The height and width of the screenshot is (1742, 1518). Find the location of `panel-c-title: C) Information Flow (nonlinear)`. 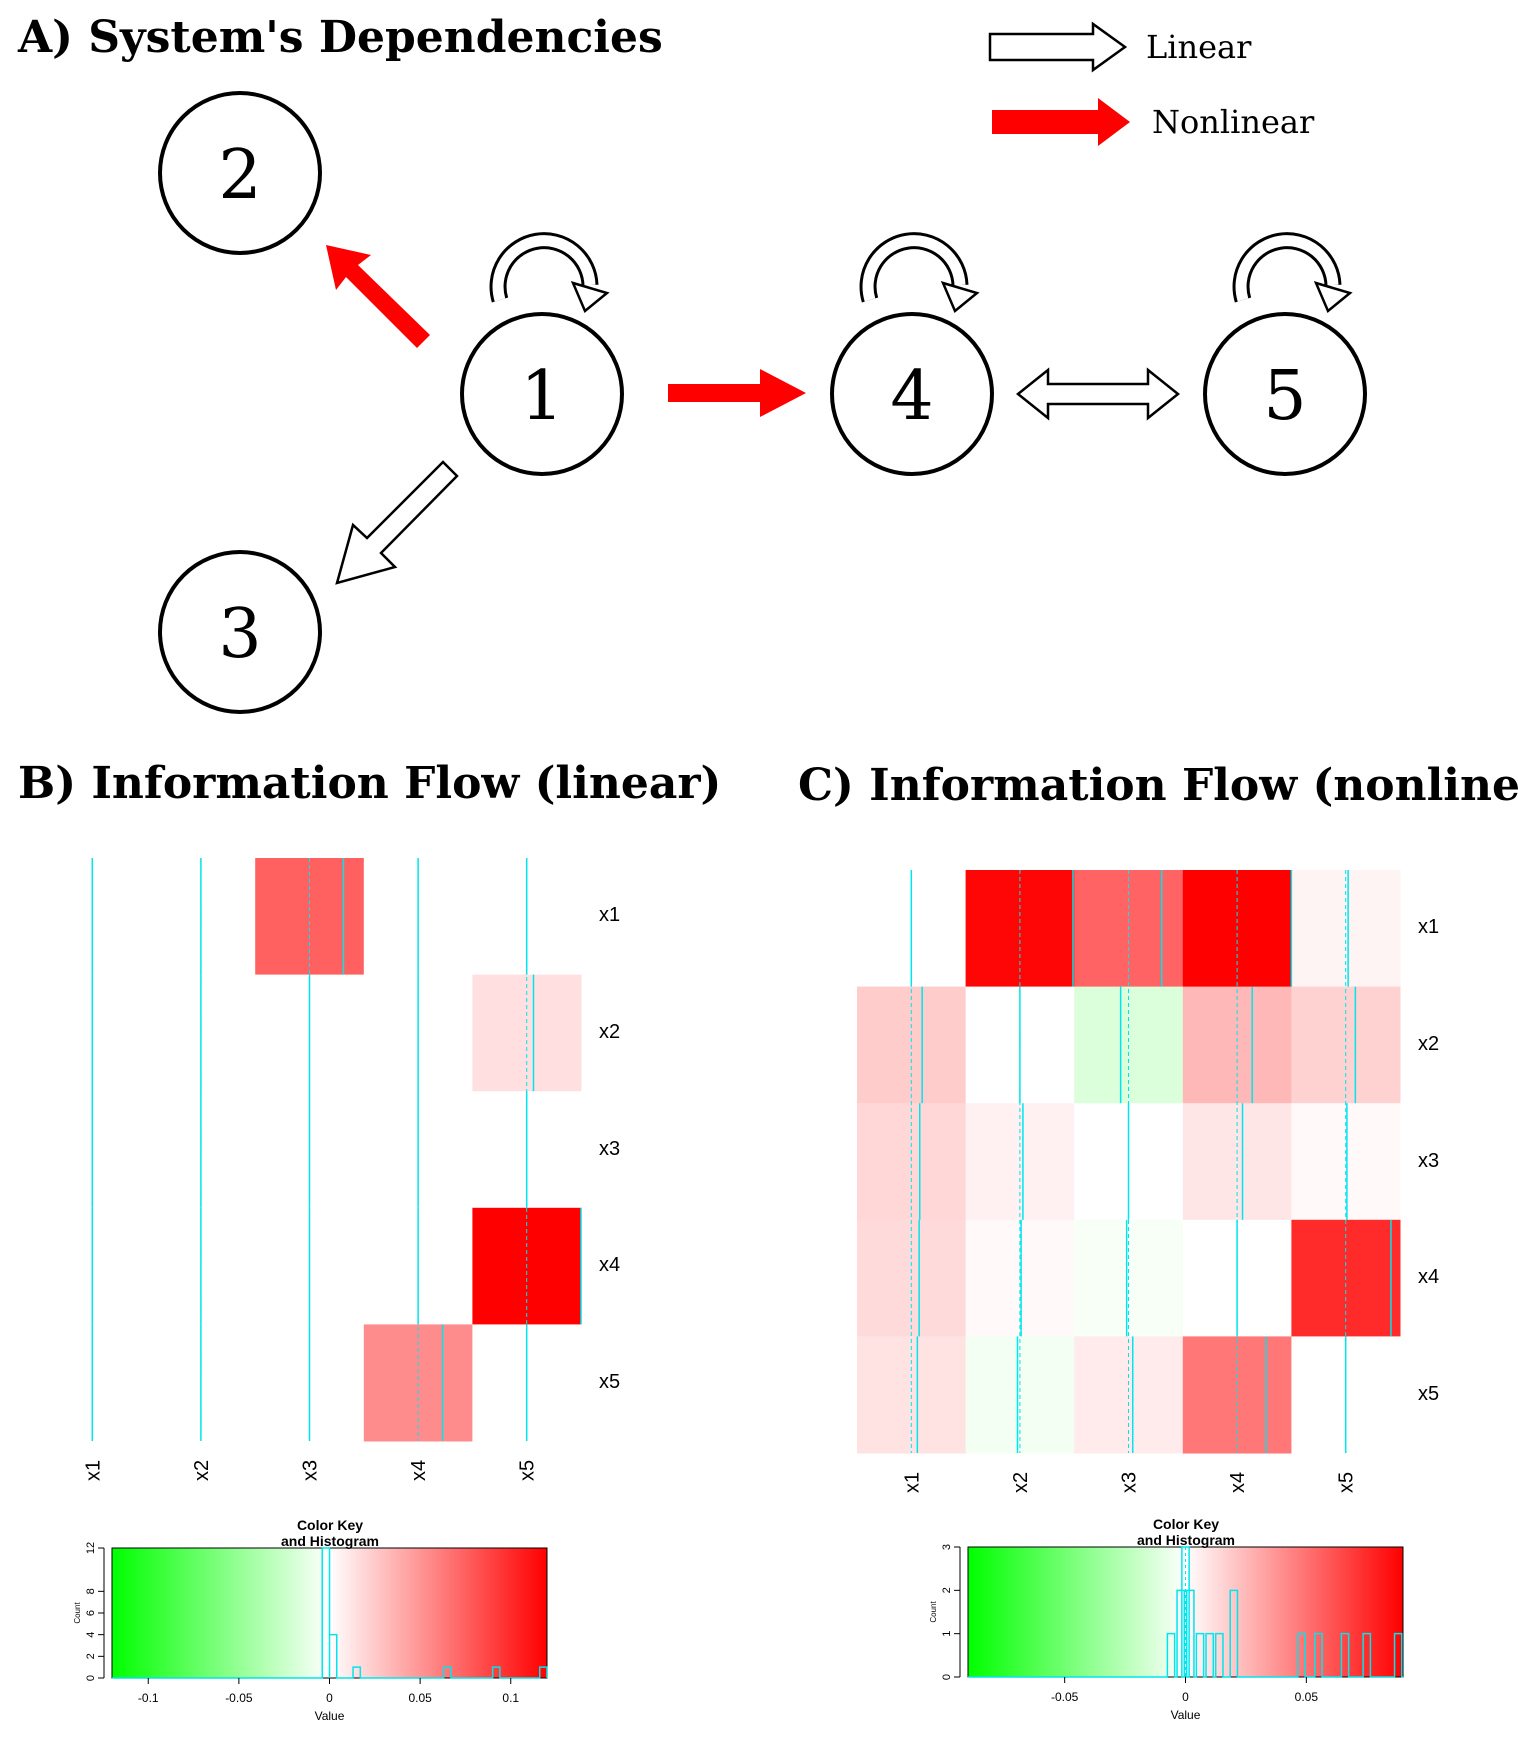

panel-c-title: C) Information Flow (nonlinear) is located at coordinates (1158, 785).